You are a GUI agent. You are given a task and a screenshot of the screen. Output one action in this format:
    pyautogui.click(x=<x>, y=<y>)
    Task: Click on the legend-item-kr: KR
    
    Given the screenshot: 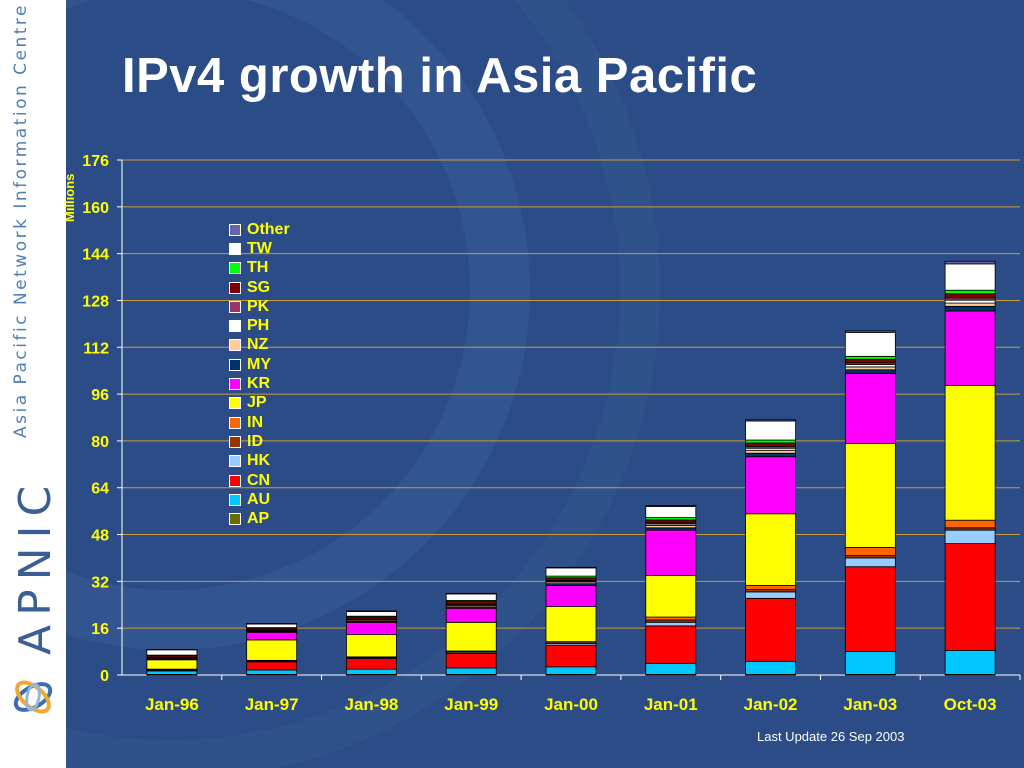 What is the action you would take?
    pyautogui.click(x=259, y=383)
    